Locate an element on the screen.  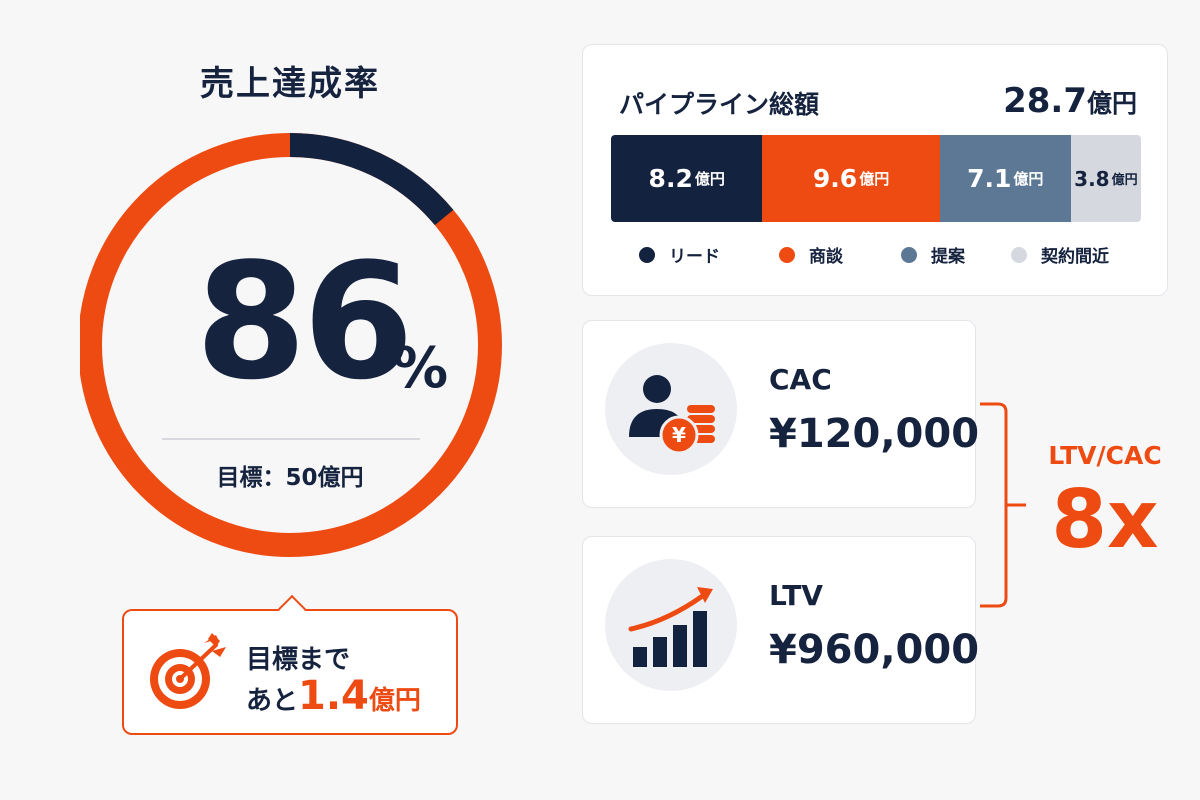
pipeline-stacked-bar: 8.2 億円 9.6 億円 7.1 億円 3.8 億円 is located at coordinates (876, 178).